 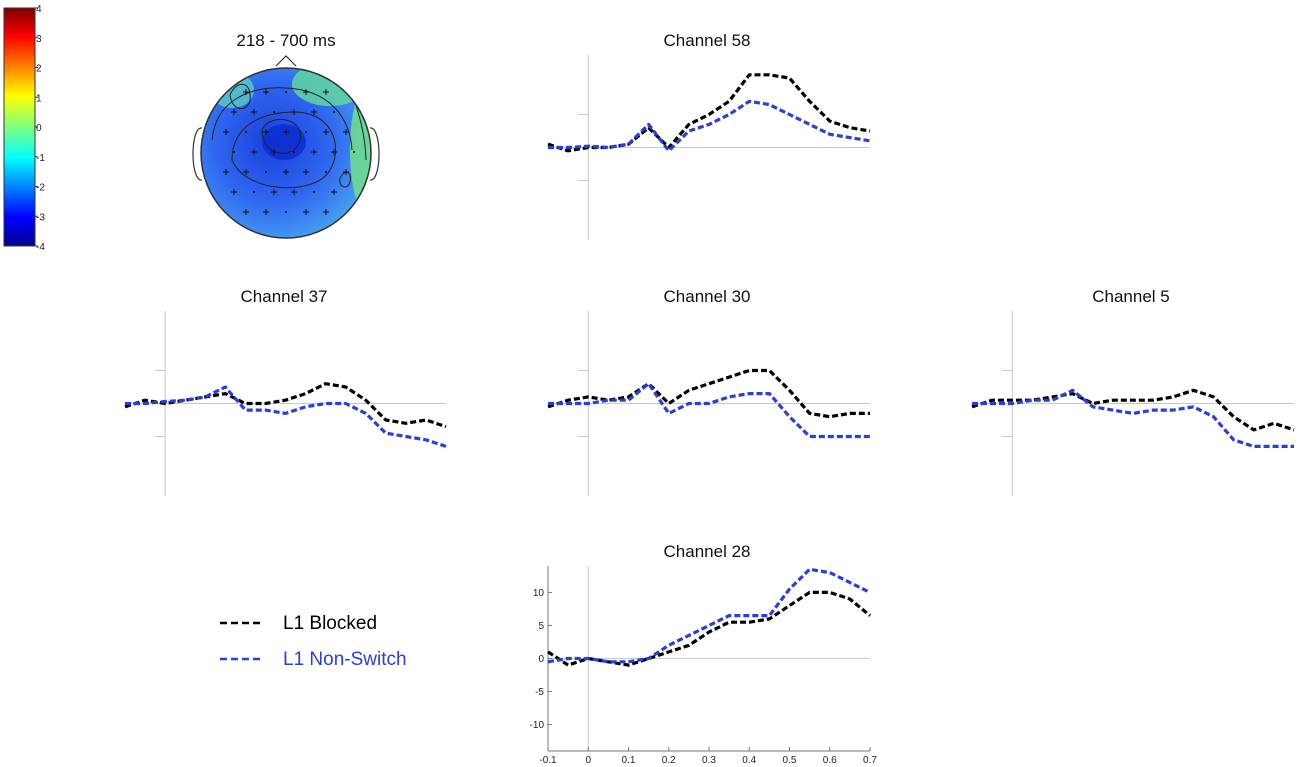 What do you see at coordinates (289, 152) in the screenshot?
I see `electrodes` at bounding box center [289, 152].